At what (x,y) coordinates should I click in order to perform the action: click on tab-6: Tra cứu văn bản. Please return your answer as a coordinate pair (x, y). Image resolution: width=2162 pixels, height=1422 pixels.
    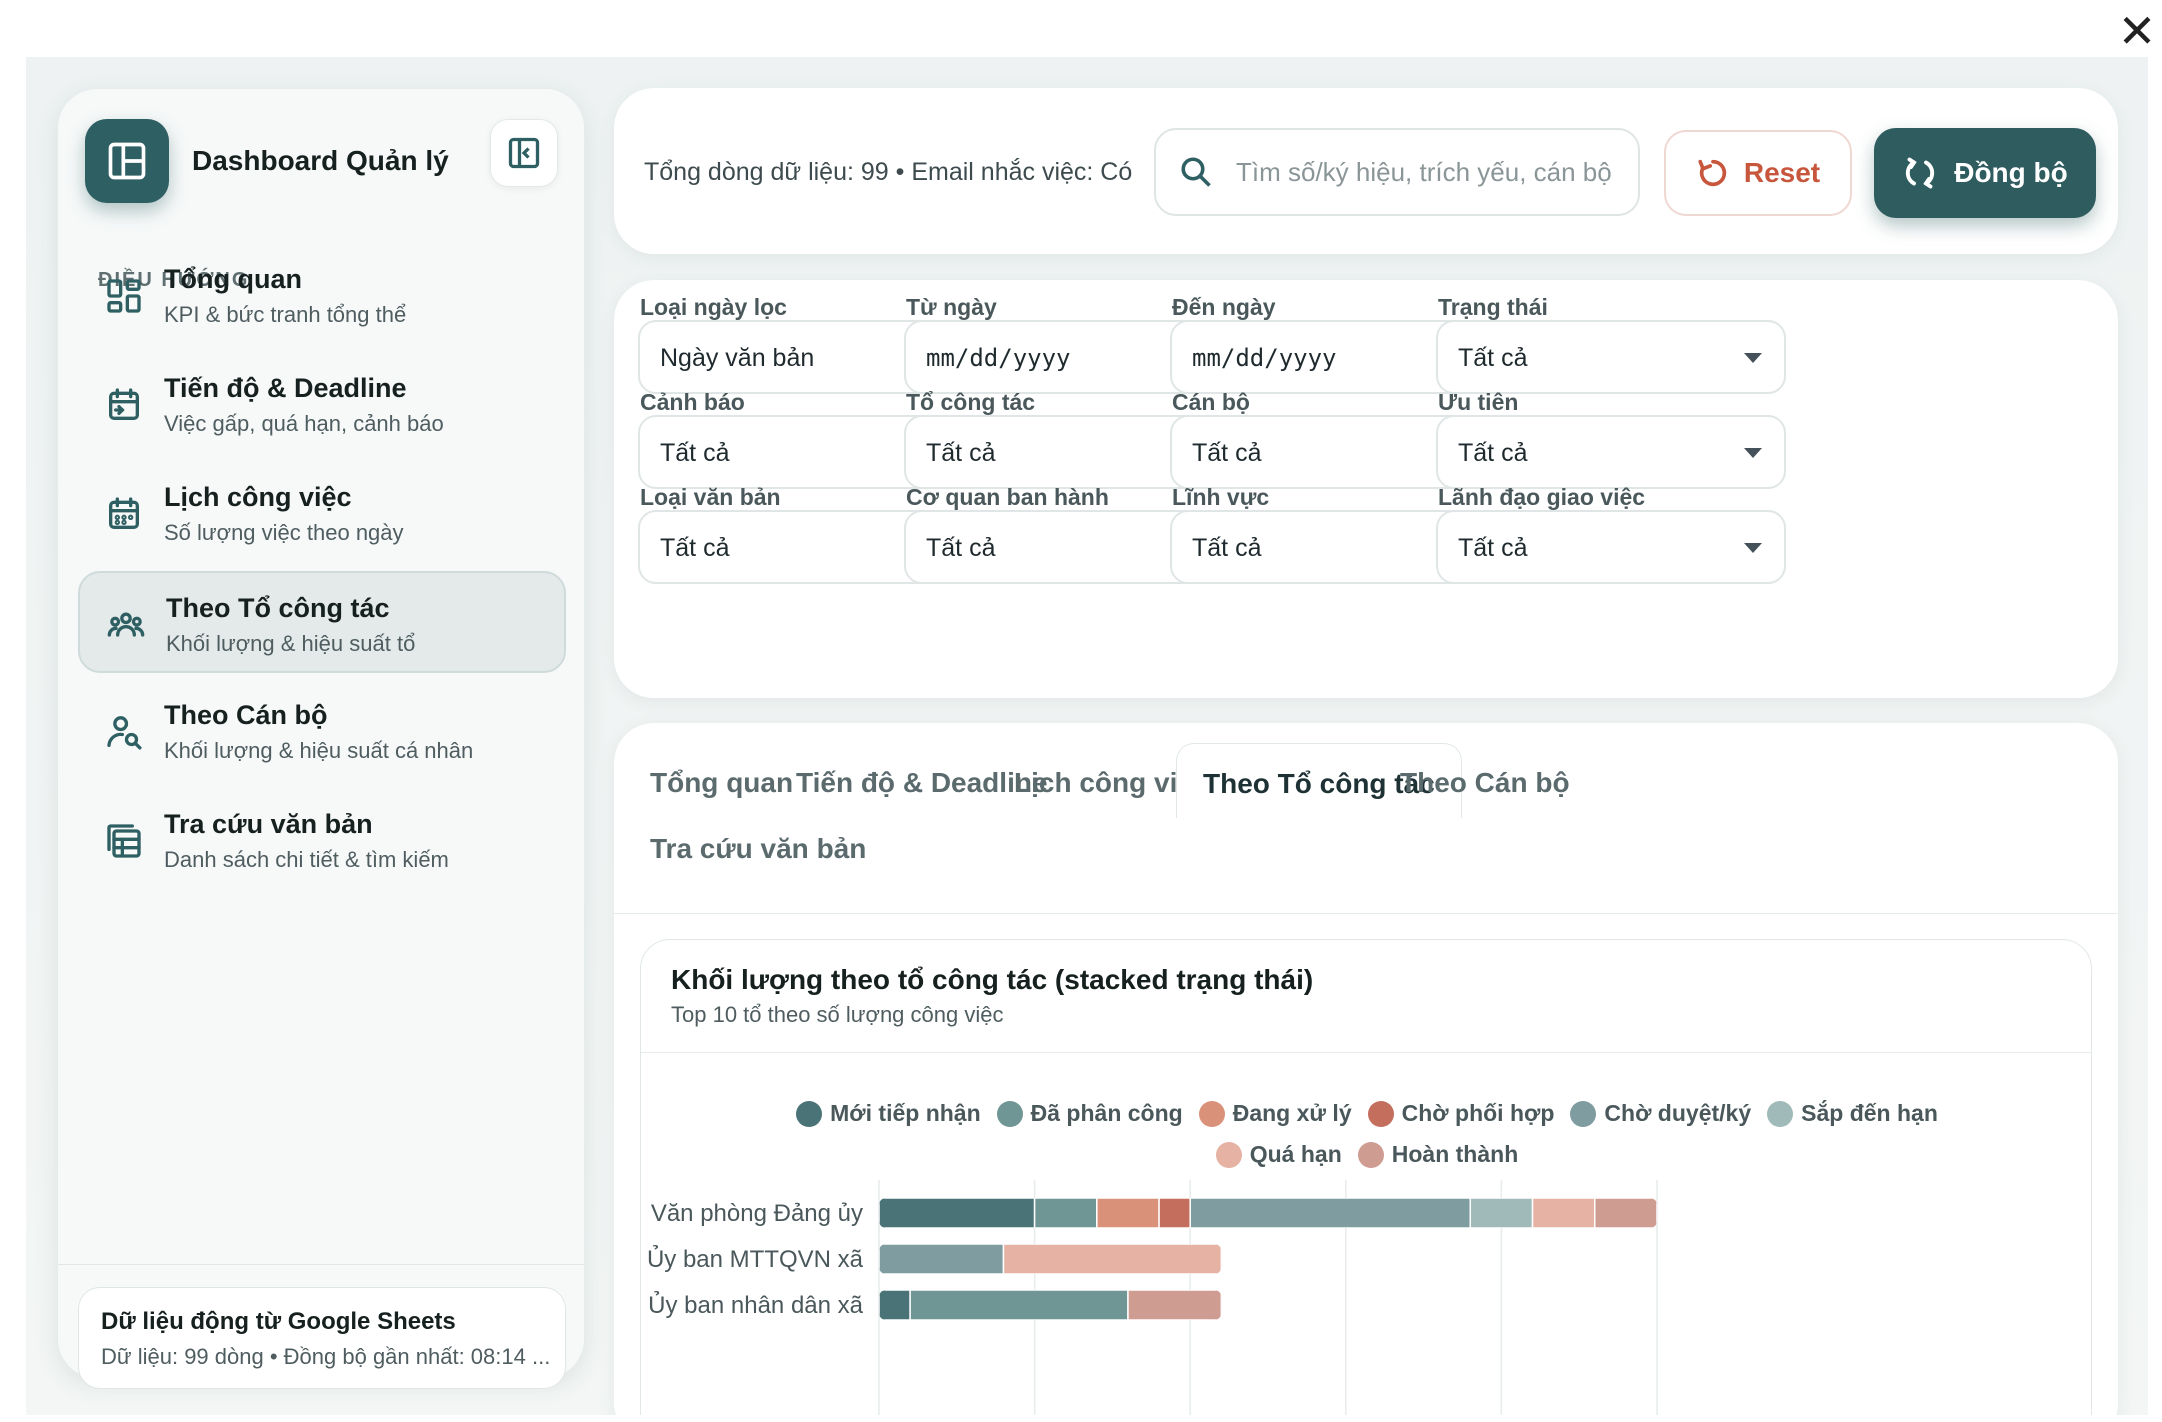
    Looking at the image, I should click on (758, 848).